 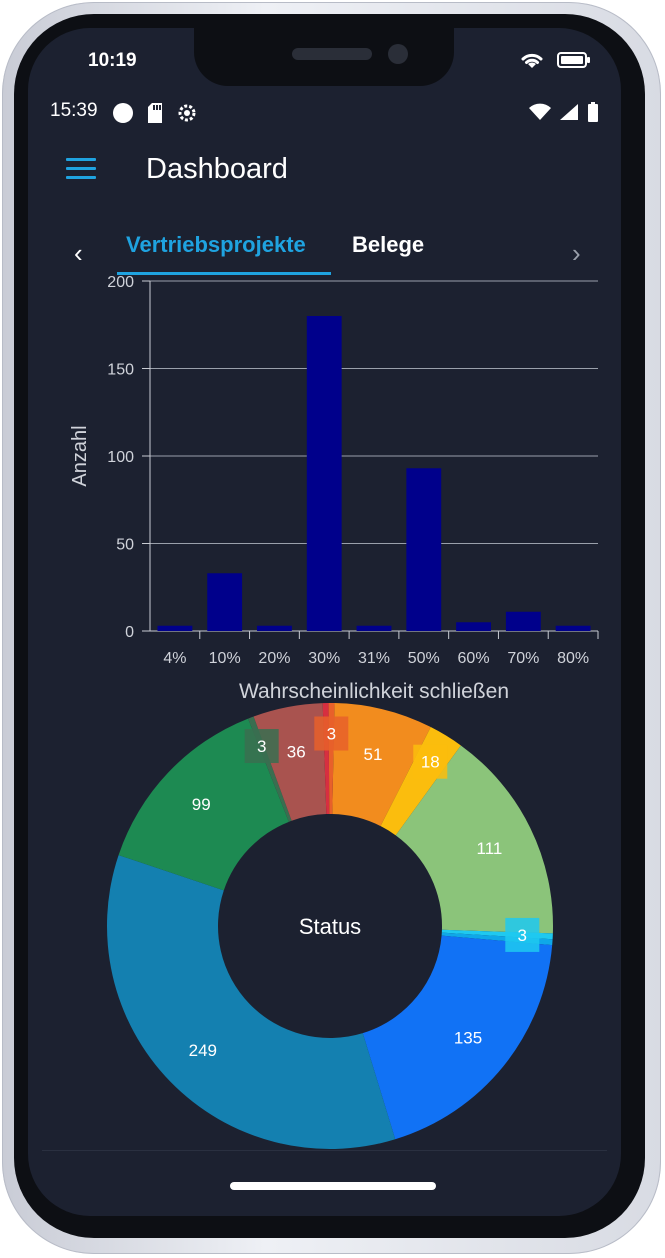 What do you see at coordinates (490, 848) in the screenshot?
I see `slice-label: 111` at bounding box center [490, 848].